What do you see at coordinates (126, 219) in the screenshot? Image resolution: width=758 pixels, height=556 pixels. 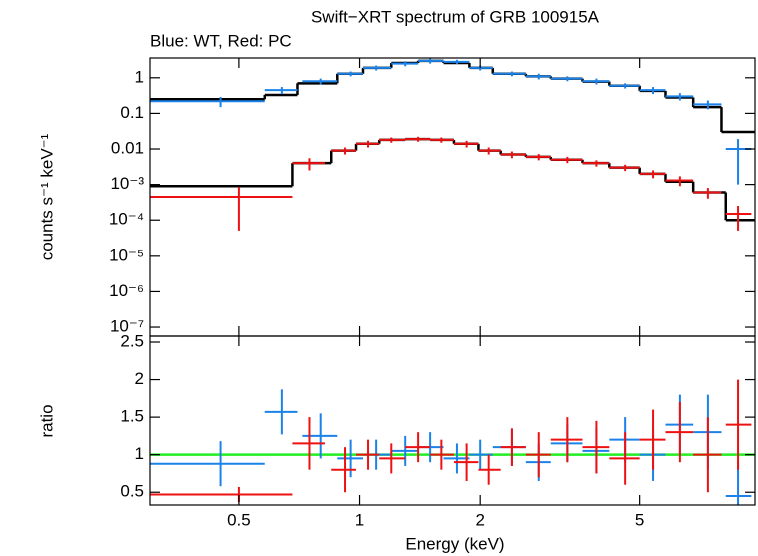 I see `y-tick-label: 10⁻⁴` at bounding box center [126, 219].